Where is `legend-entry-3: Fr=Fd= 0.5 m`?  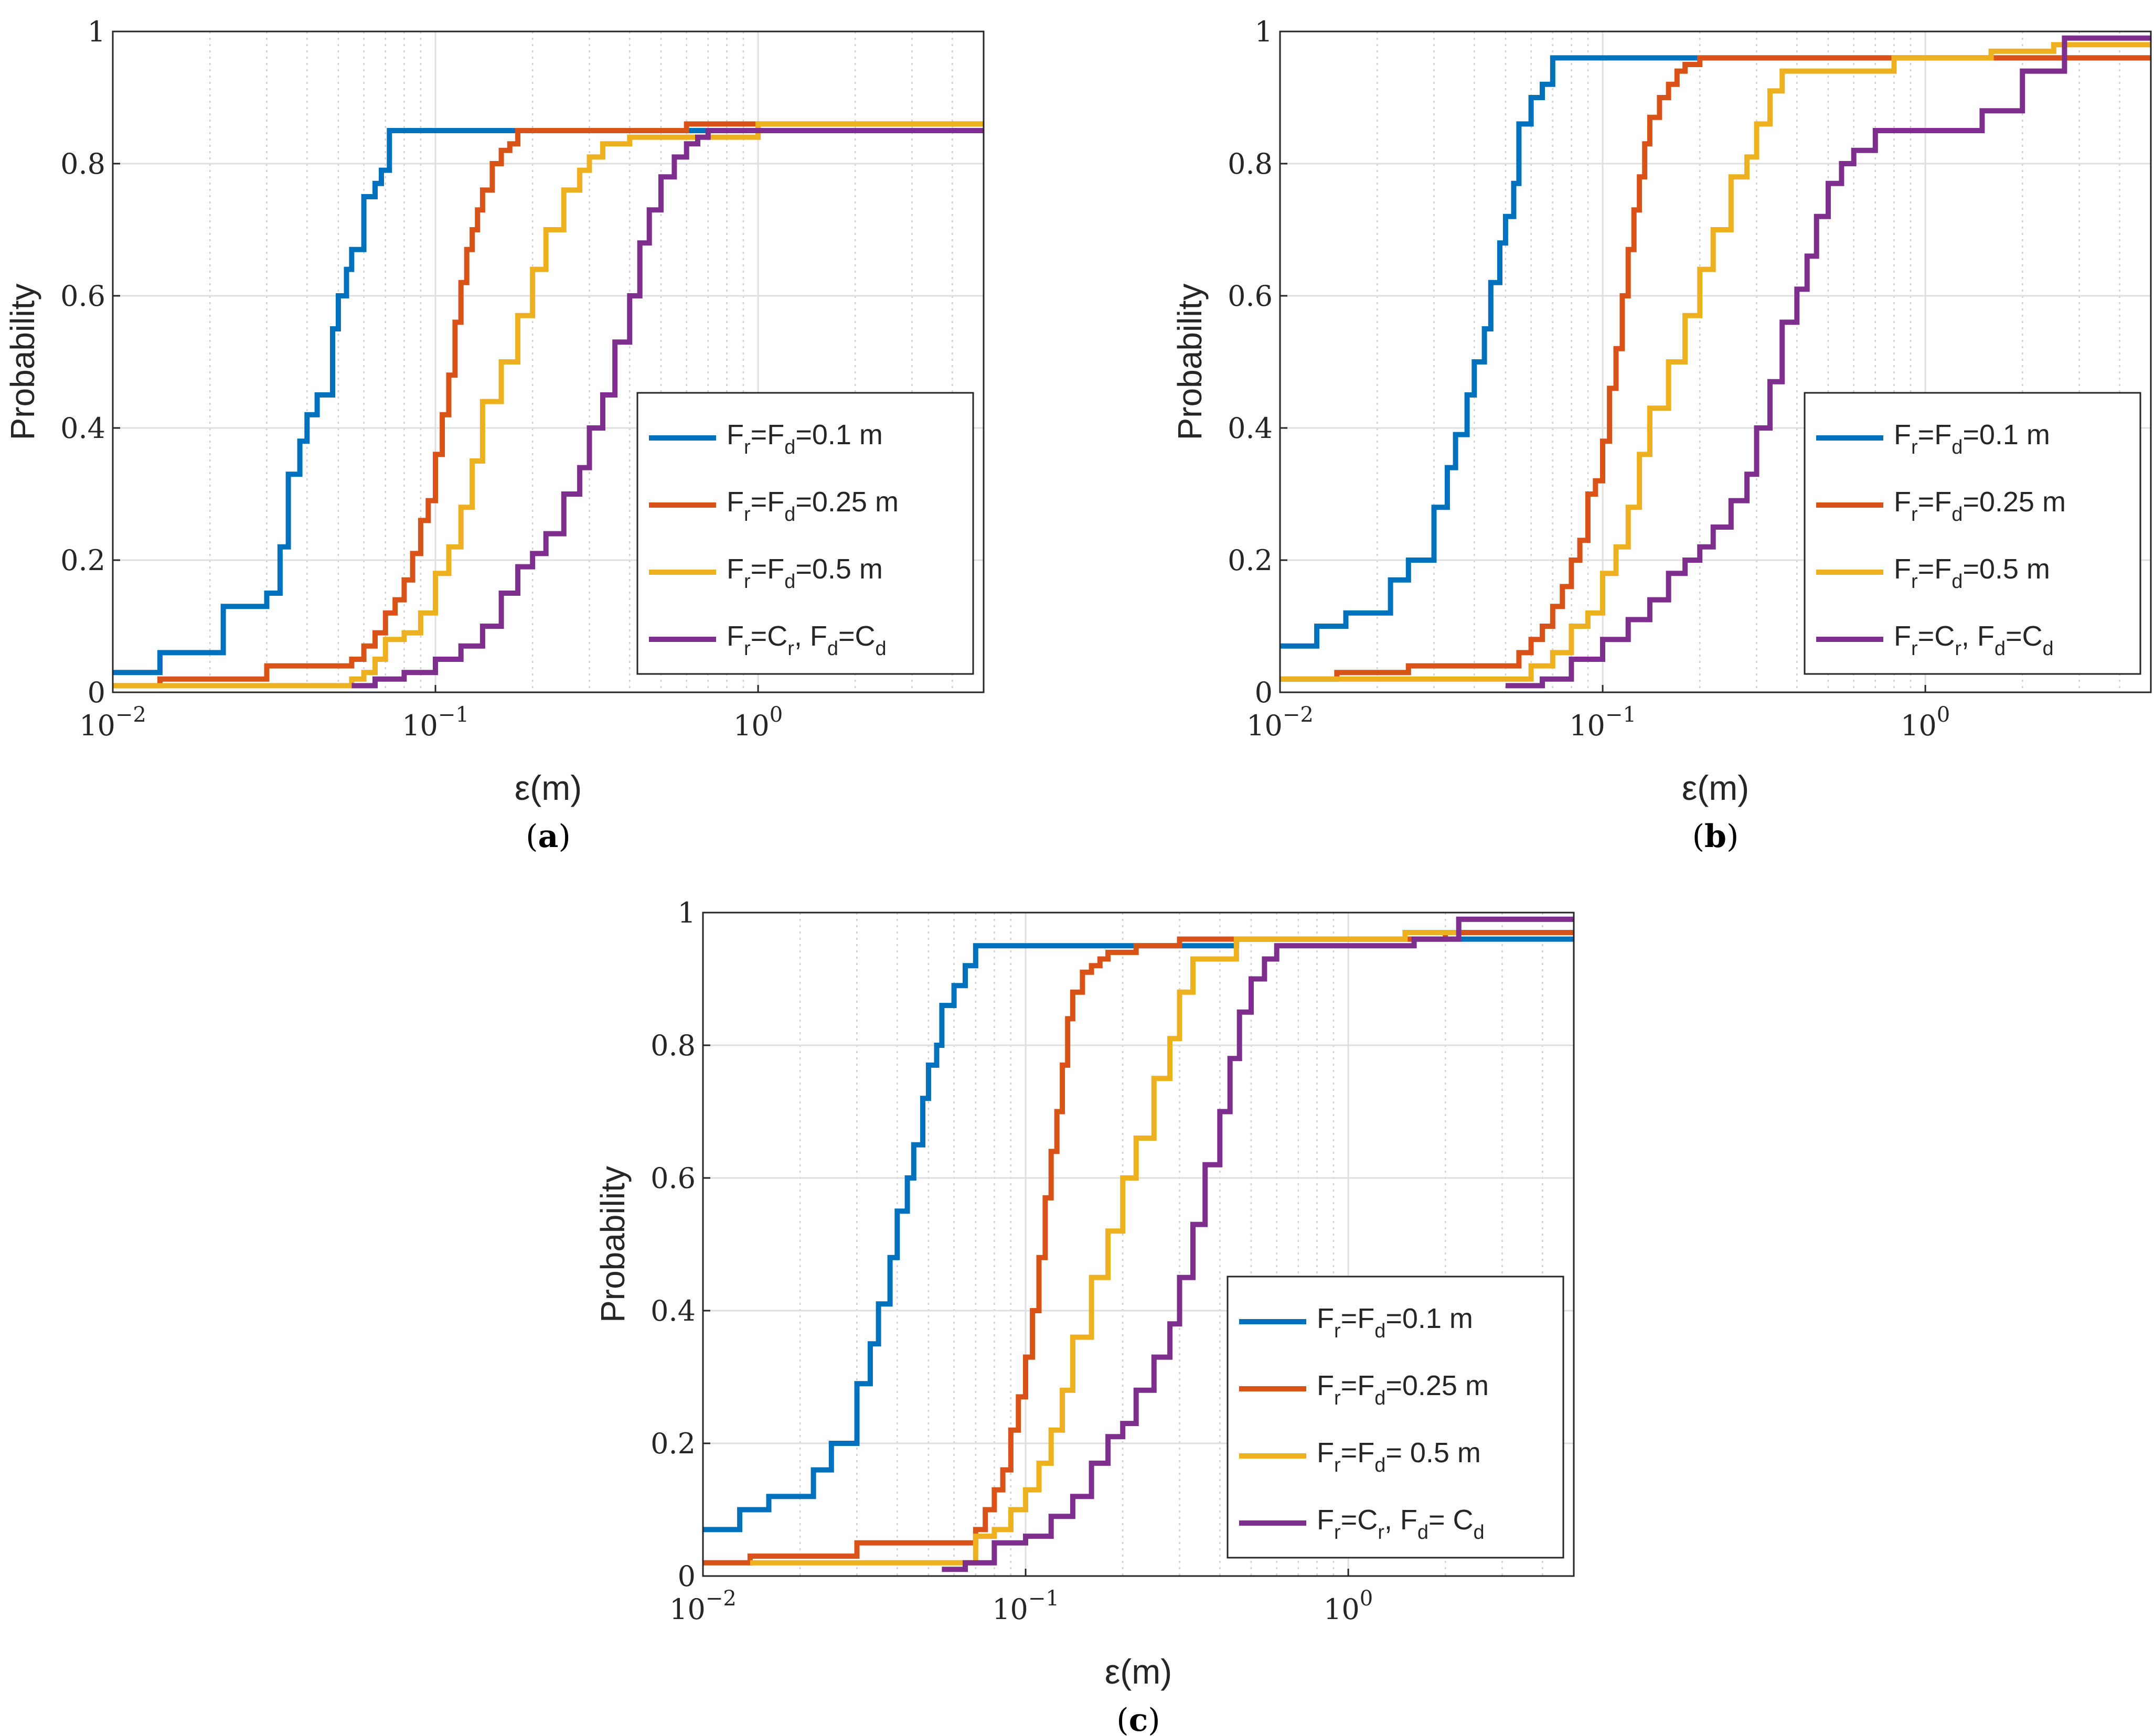 legend-entry-3: Fr=Fd= 0.5 m is located at coordinates (1399, 1457).